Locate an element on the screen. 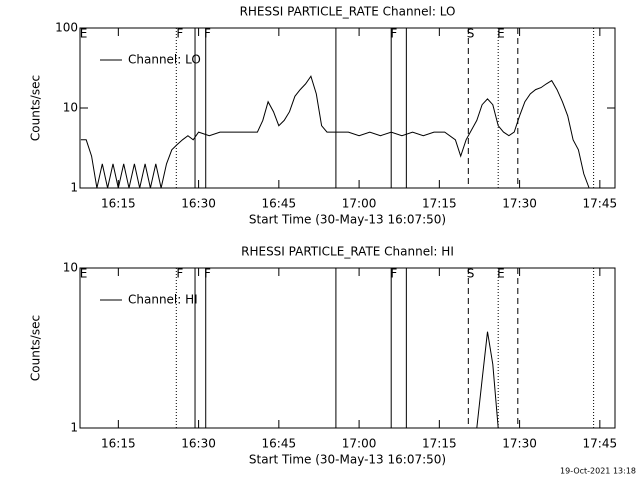  data-line is located at coordinates (487, 380).